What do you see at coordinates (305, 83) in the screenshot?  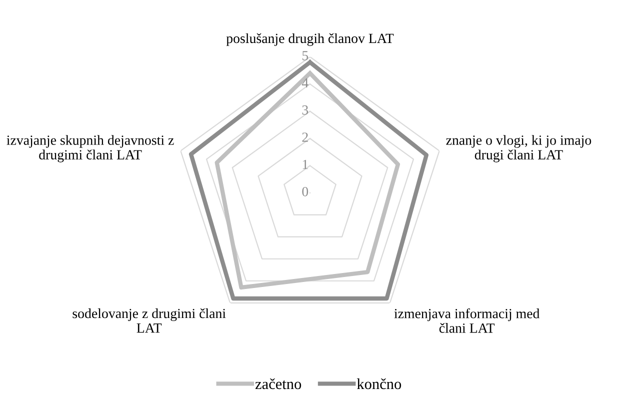 I see `y-tick-label: 4` at bounding box center [305, 83].